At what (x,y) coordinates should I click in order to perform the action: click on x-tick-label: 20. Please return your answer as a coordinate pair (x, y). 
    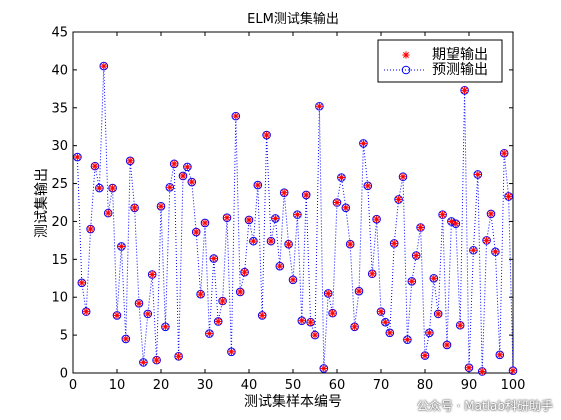
    Looking at the image, I should click on (161, 385).